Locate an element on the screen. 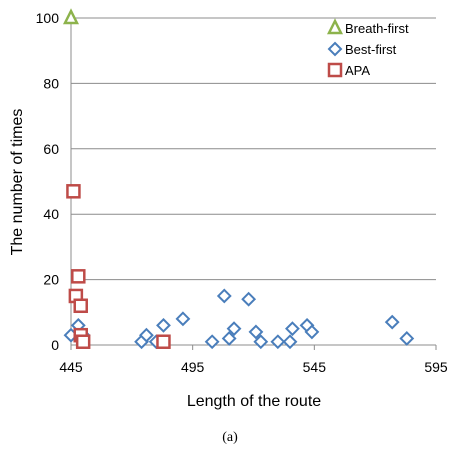 This screenshot has width=451, height=455. y-tick-label: 40 is located at coordinates (51, 214).